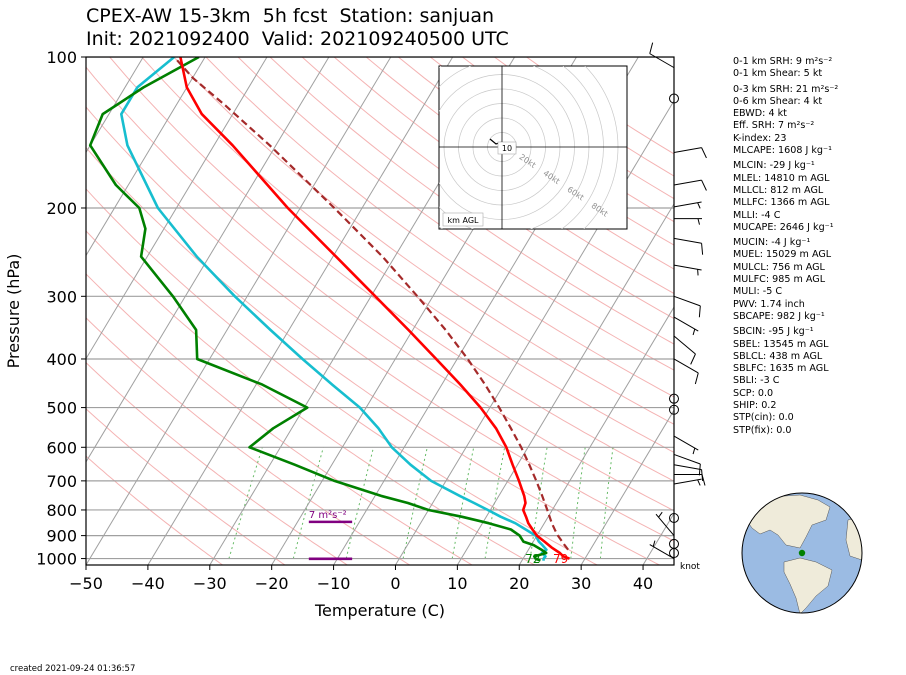 The image size is (906, 675). What do you see at coordinates (763, 418) in the screenshot?
I see `index-row: STP(cin): 0.0` at bounding box center [763, 418].